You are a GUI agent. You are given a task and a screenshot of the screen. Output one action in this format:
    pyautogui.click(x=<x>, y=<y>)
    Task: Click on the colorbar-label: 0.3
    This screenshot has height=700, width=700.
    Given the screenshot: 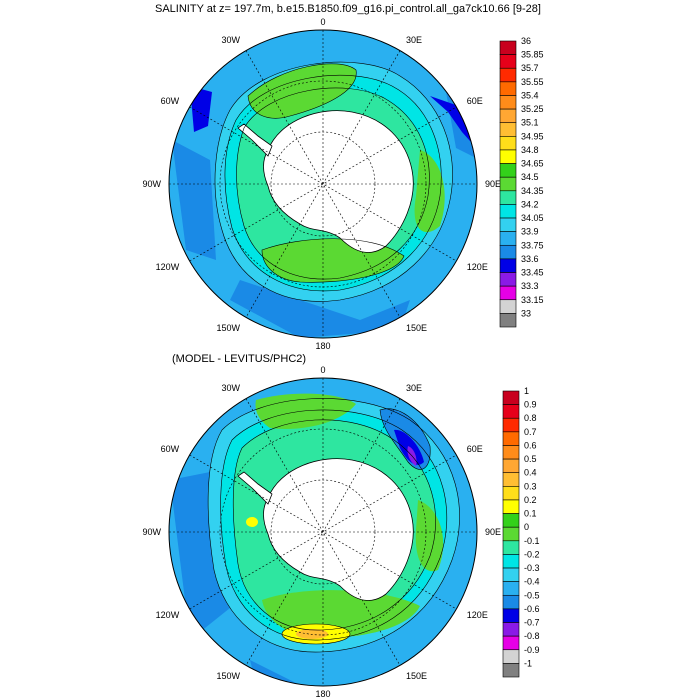 What is the action you would take?
    pyautogui.click(x=530, y=486)
    